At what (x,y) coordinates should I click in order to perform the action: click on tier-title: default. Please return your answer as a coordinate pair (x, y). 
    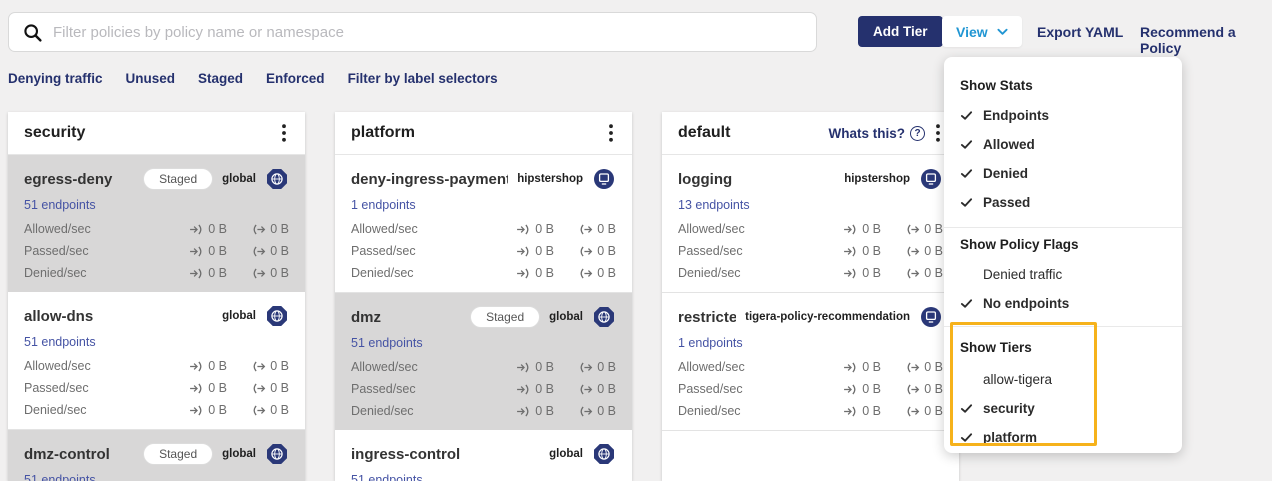
    Looking at the image, I should click on (704, 132).